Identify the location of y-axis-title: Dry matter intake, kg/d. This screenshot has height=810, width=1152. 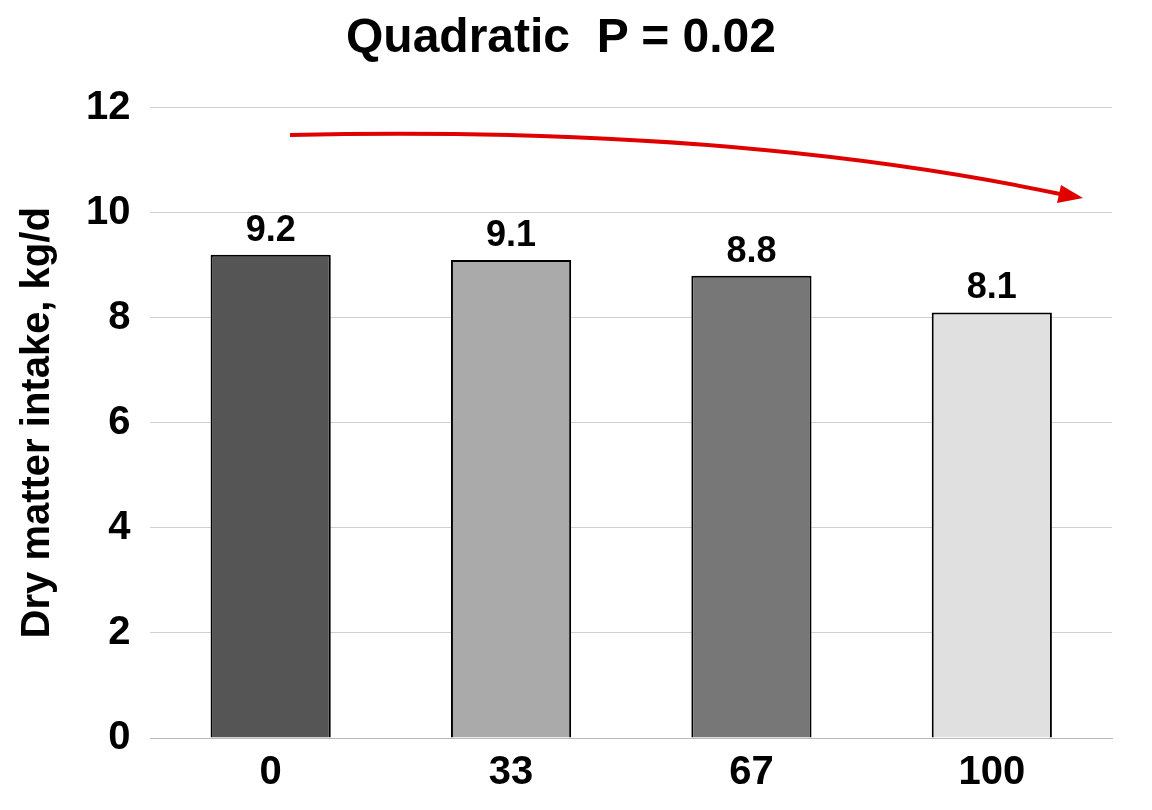
(35, 423).